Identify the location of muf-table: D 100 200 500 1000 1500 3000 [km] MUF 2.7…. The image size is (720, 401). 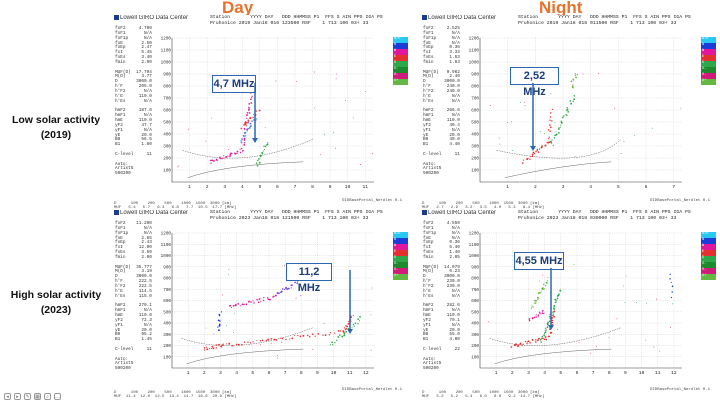
(483, 206).